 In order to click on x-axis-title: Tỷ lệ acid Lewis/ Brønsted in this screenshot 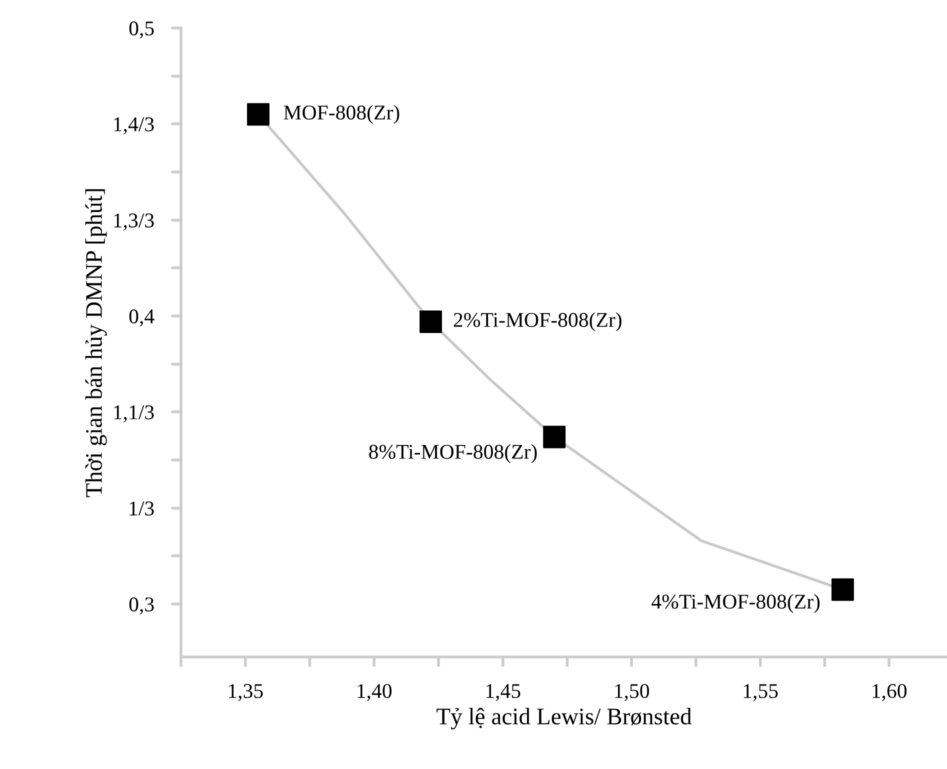, I will do `click(564, 719)`.